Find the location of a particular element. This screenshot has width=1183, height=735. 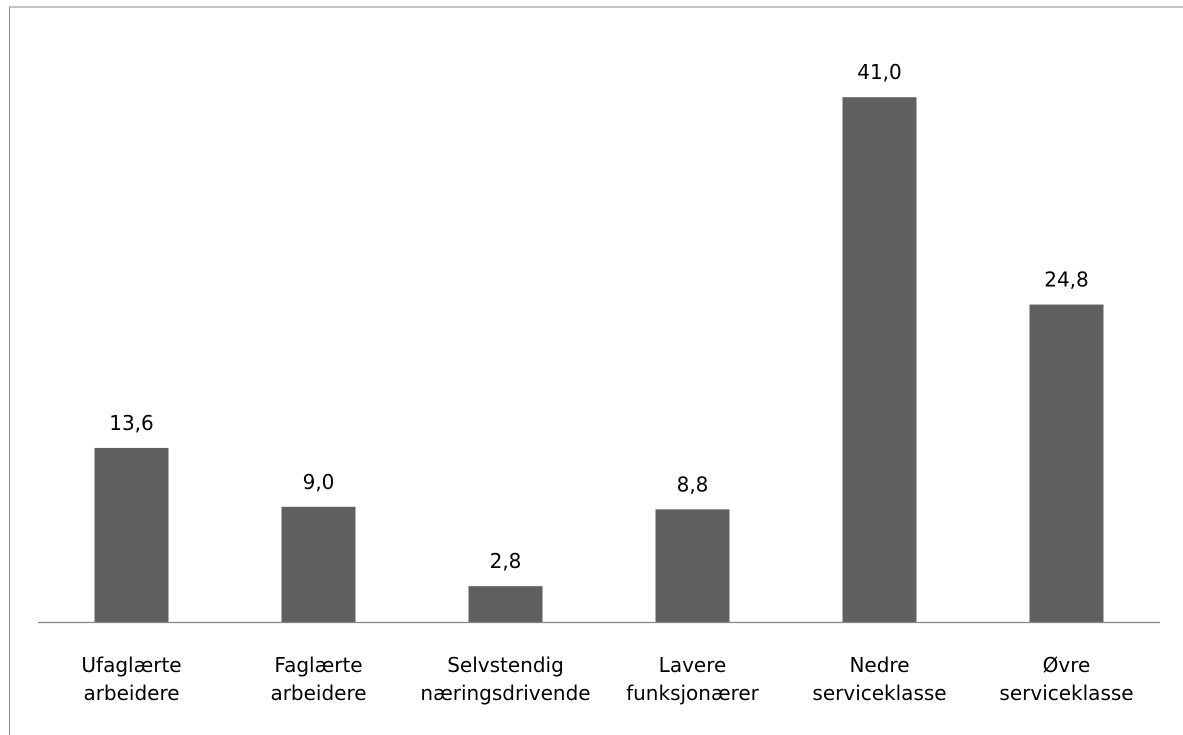

category-label-line: Ufaglærte is located at coordinates (131, 665).